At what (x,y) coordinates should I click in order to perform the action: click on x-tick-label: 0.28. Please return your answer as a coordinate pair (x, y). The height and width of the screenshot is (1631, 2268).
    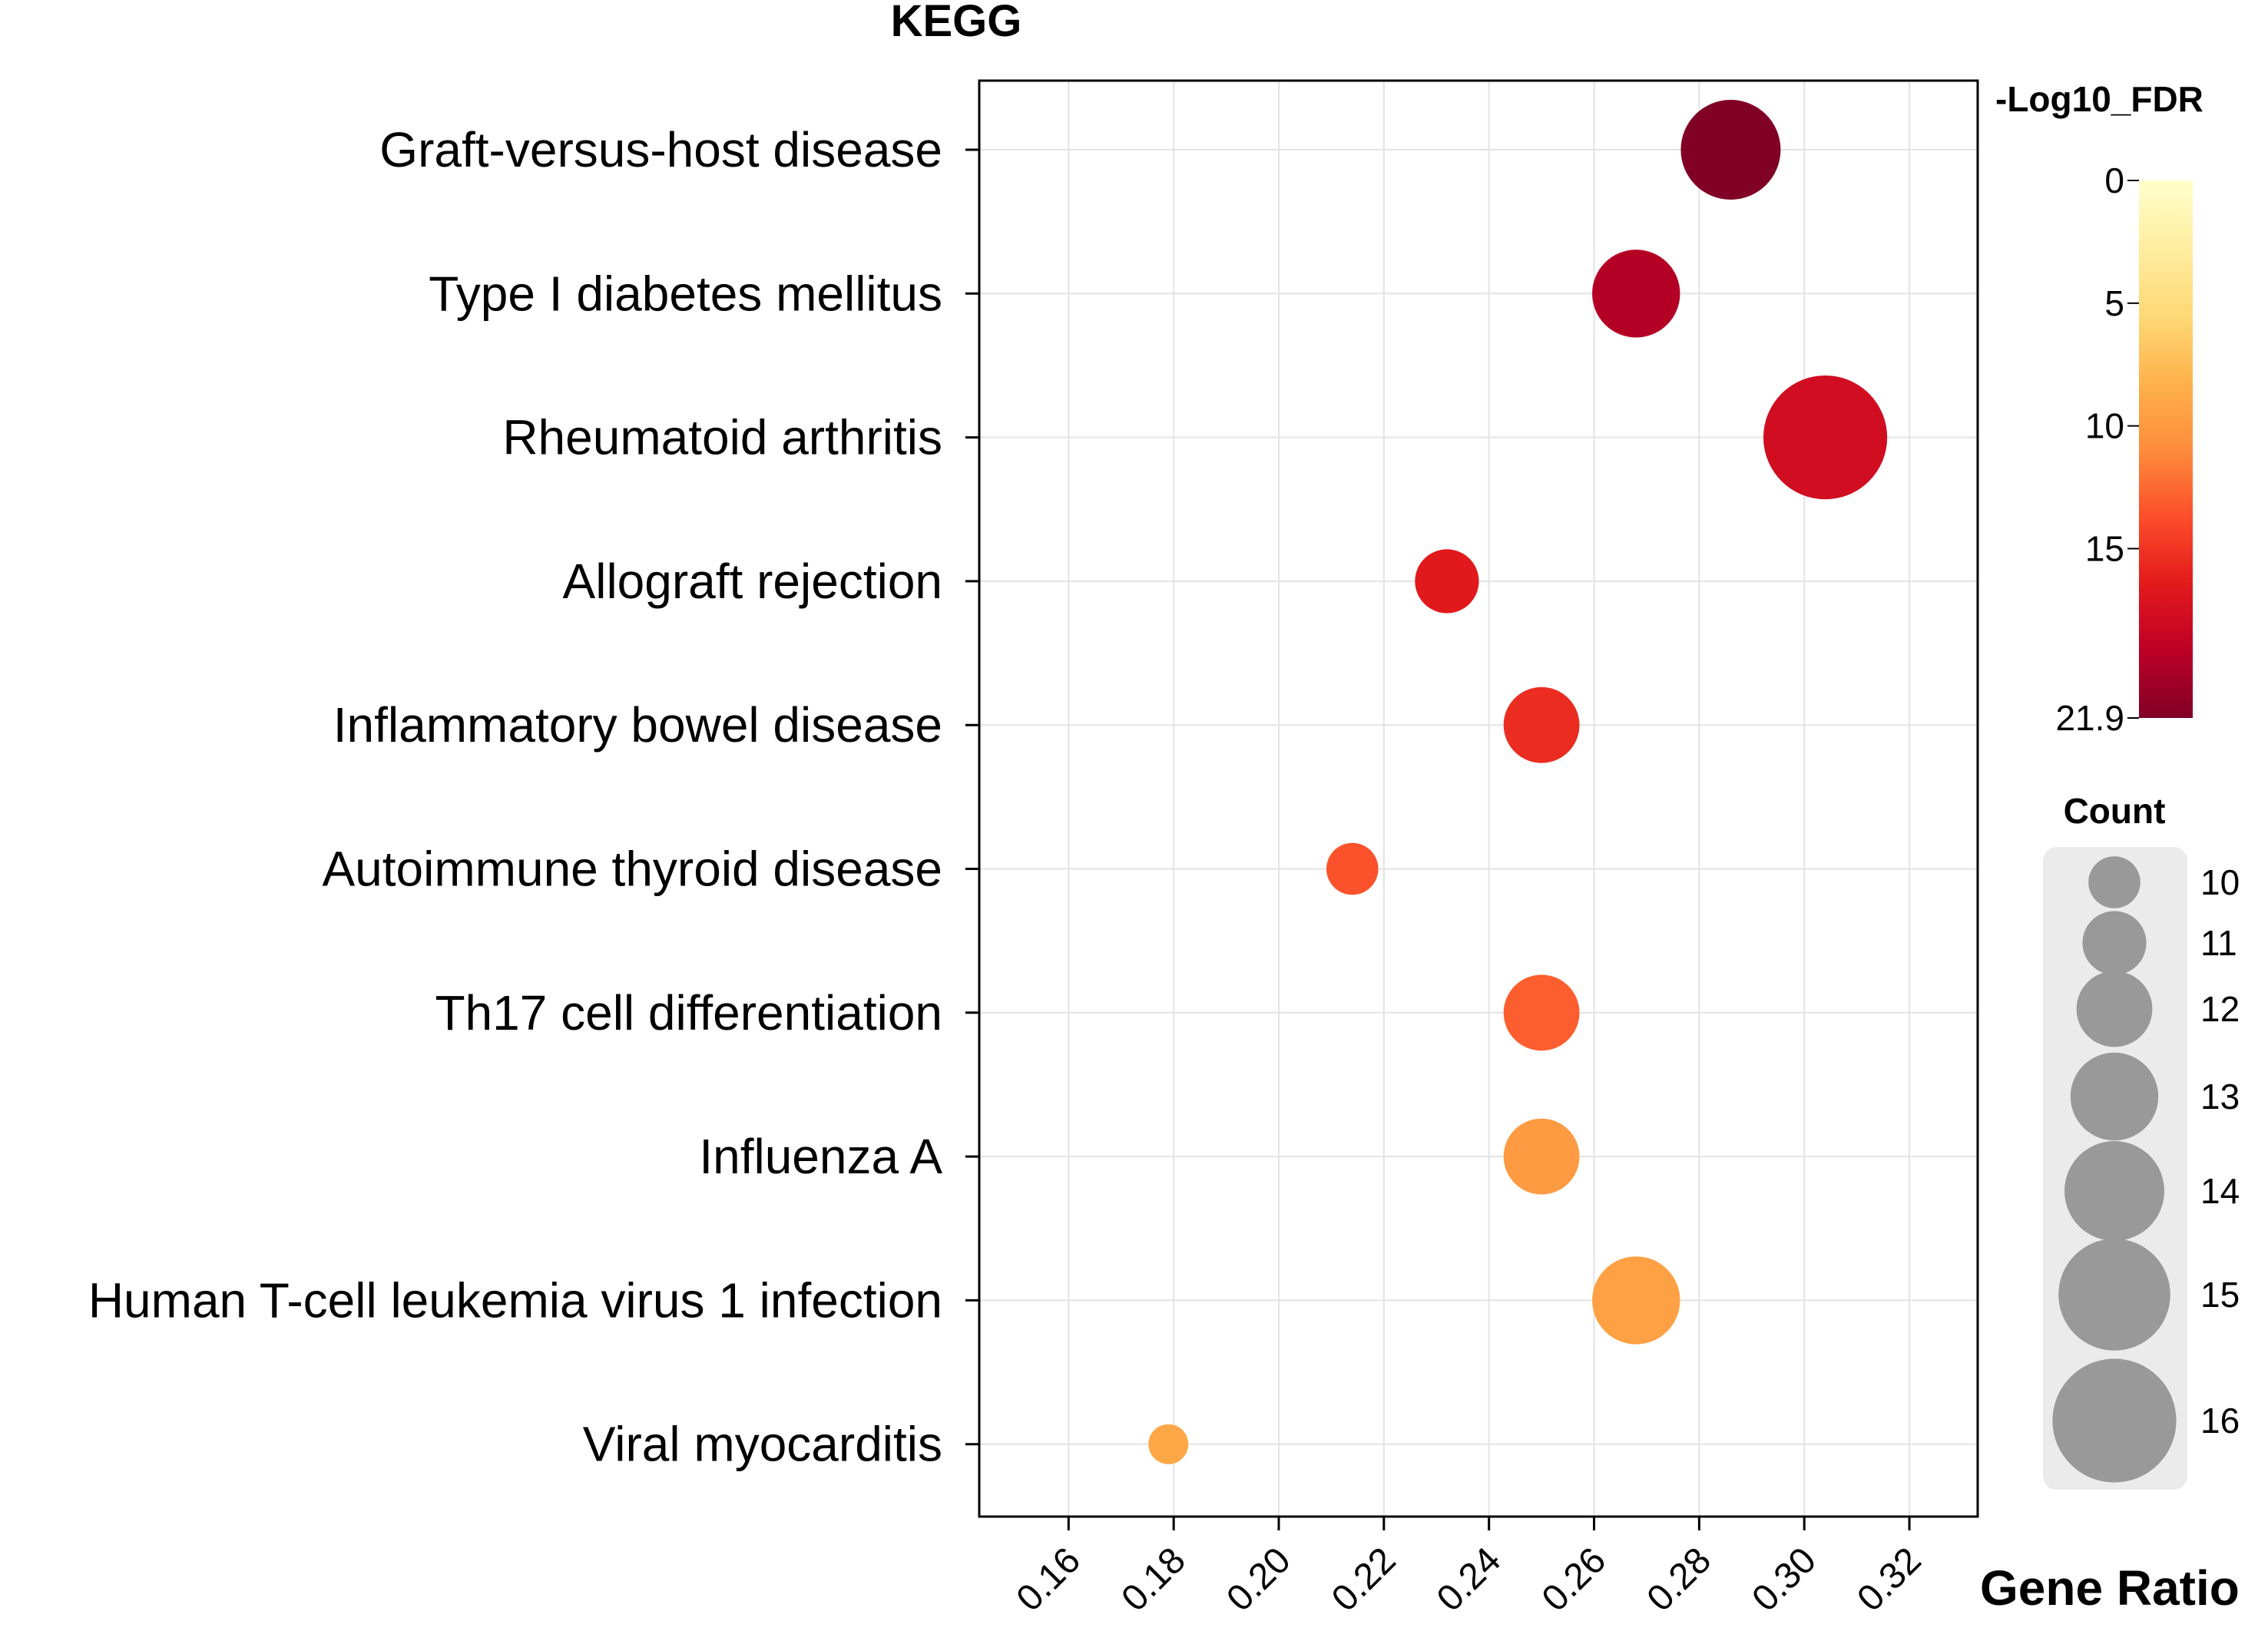
    Looking at the image, I should click on (1680, 1579).